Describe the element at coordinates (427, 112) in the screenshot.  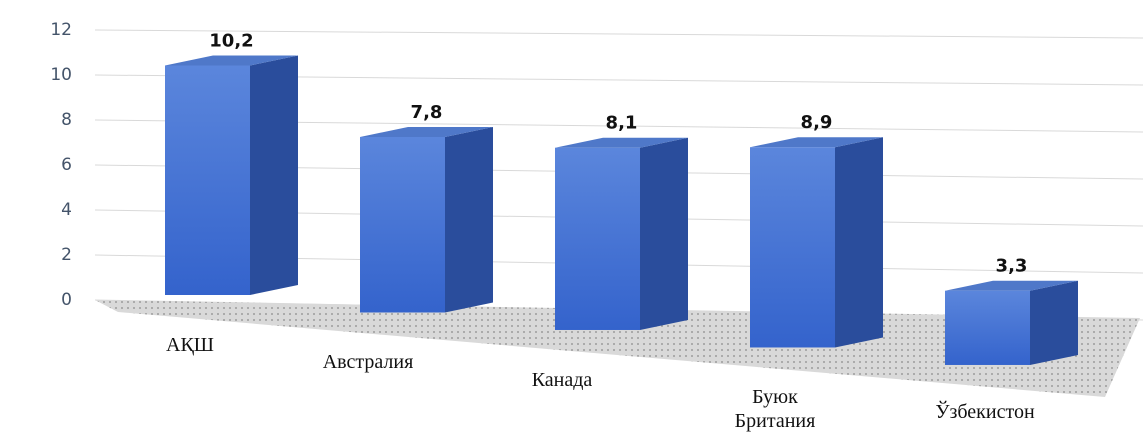
I see `value-label: 7,8` at that location.